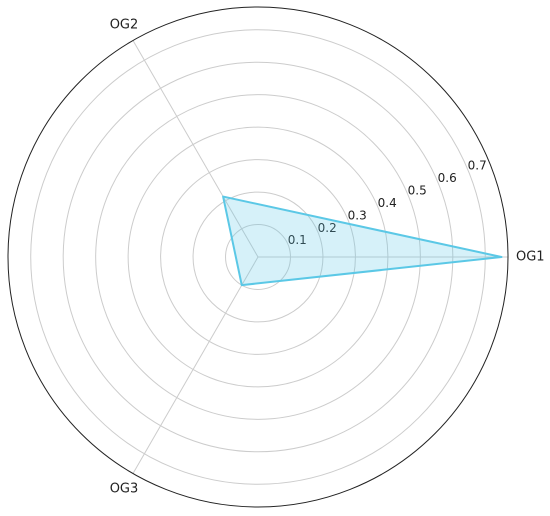 The height and width of the screenshot is (516, 550). I want to click on r-tick-label: 0.6, so click(447, 178).